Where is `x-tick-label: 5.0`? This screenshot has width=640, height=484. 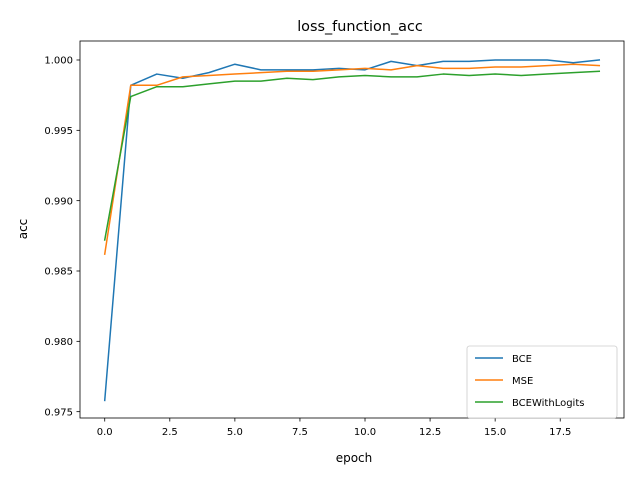 x-tick-label: 5.0 is located at coordinates (235, 432).